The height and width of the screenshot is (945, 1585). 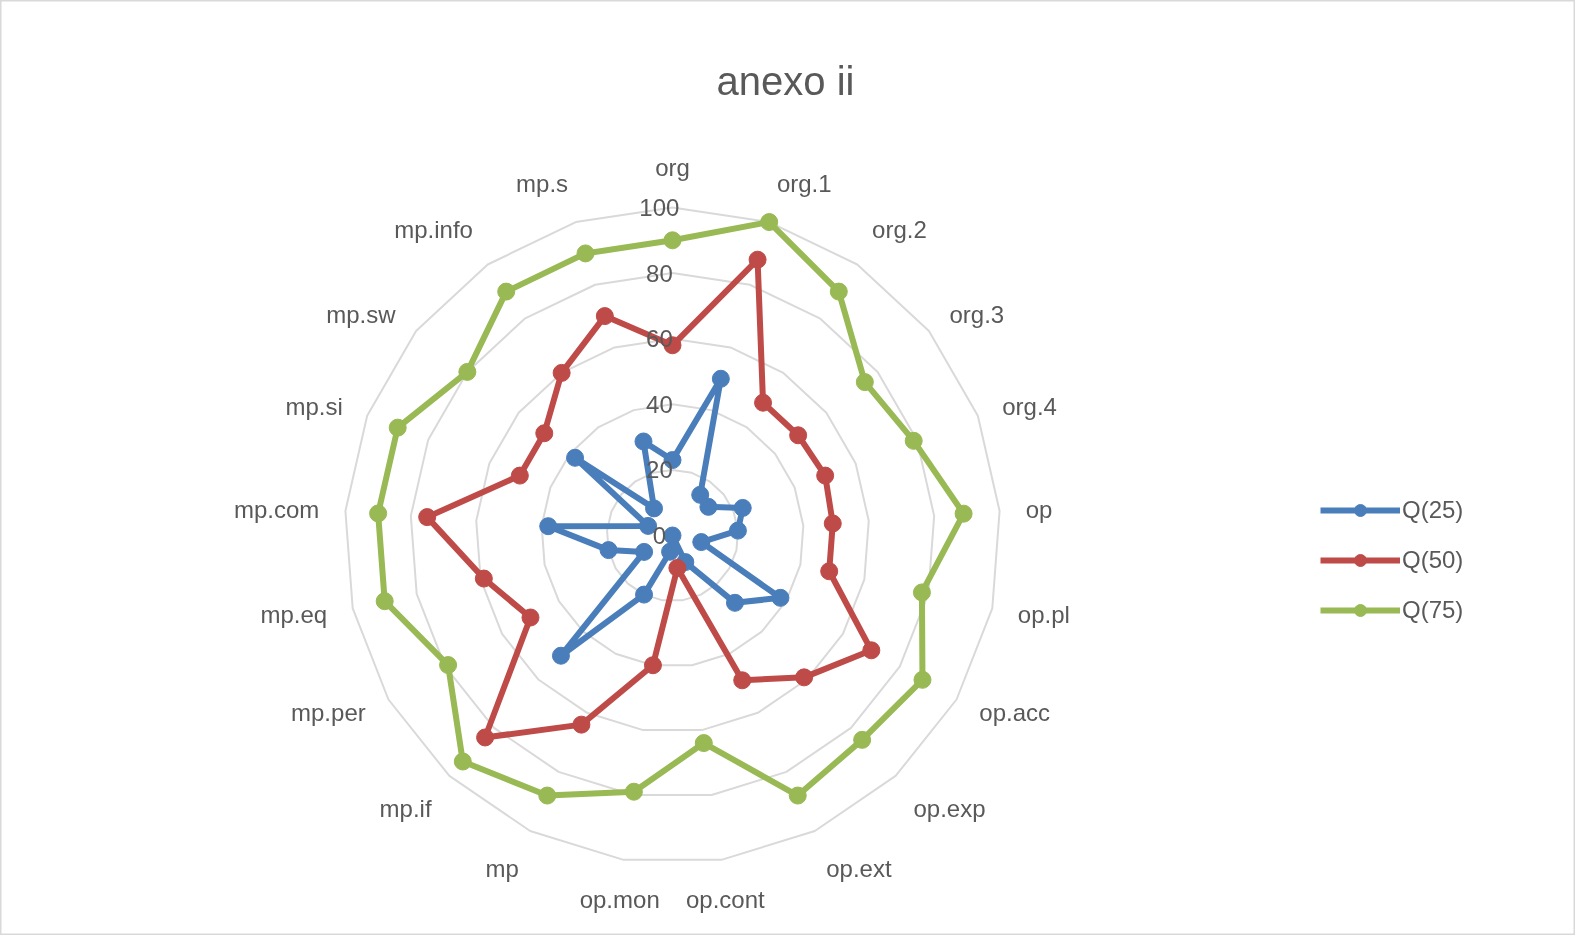 What do you see at coordinates (294, 614) in the screenshot?
I see `spoke-label: mp.eq` at bounding box center [294, 614].